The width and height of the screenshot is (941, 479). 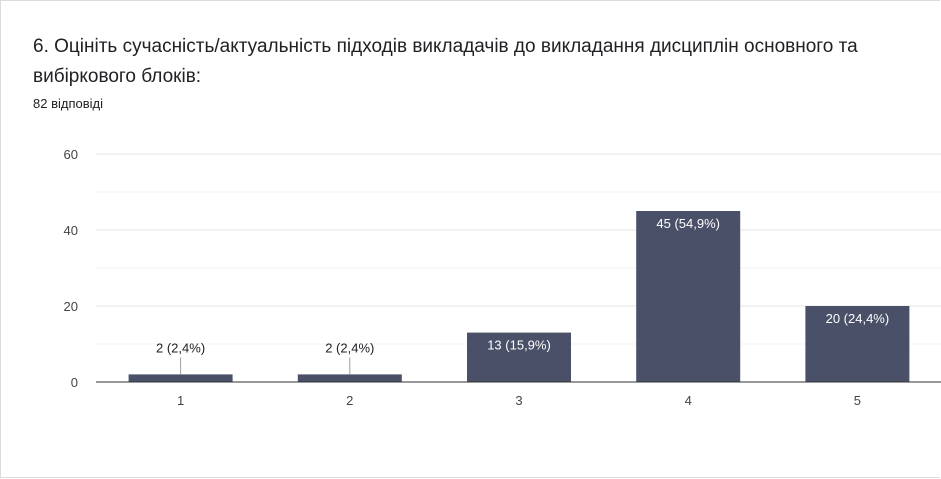 I want to click on y-tick-label: 0, so click(x=74, y=382).